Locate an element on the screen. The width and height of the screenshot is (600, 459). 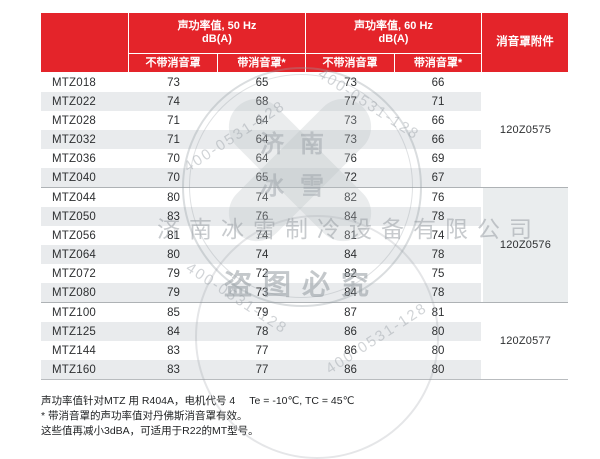
value-cell-60hz-with: 75 is located at coordinates (438, 273).